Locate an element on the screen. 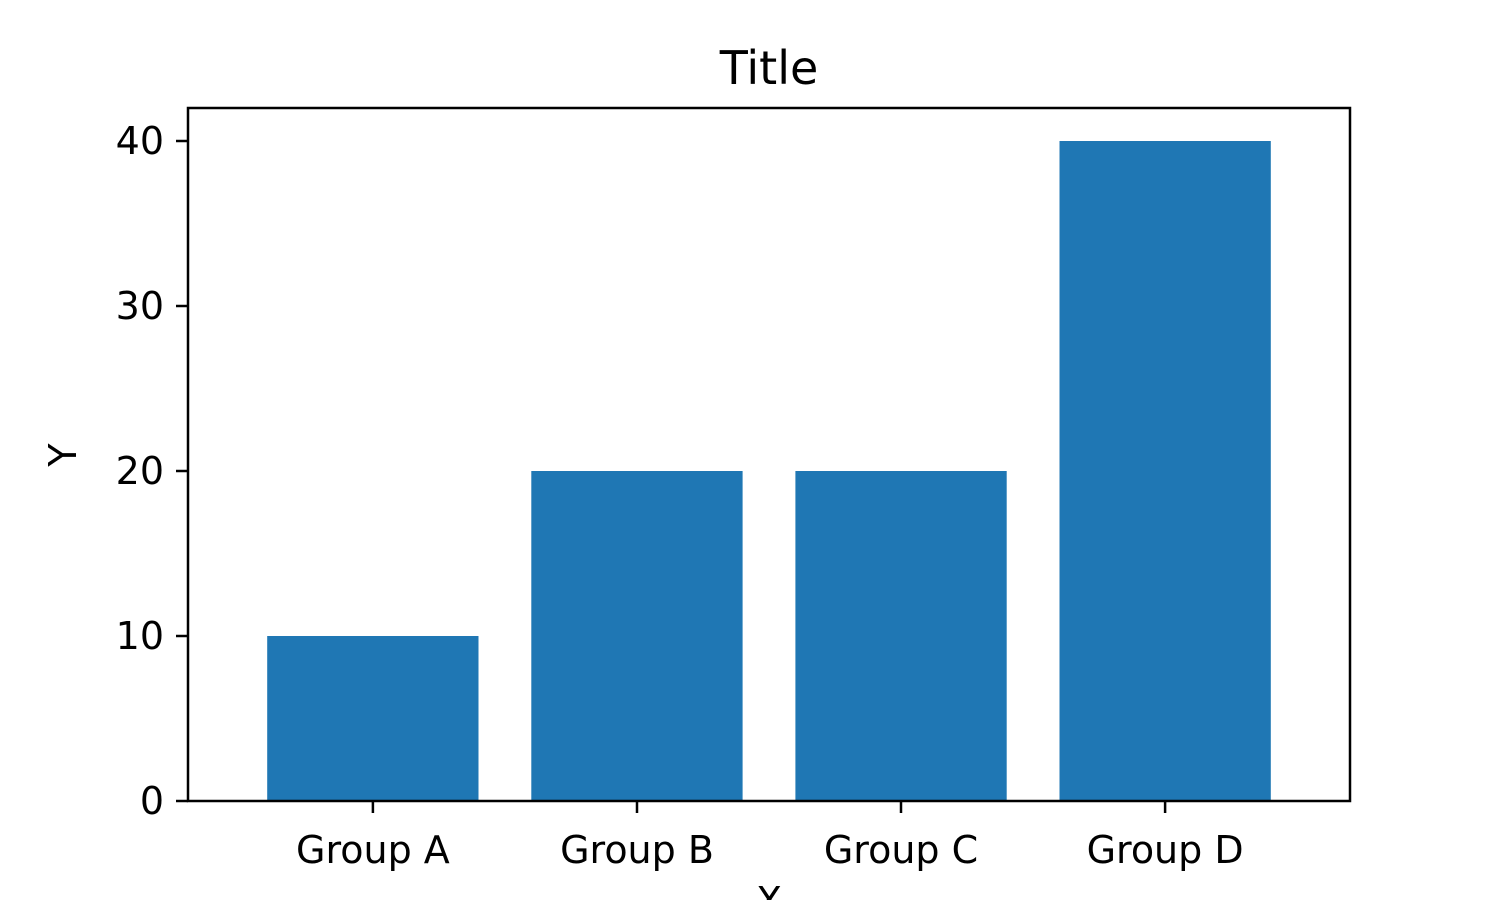  x-axis-label: X is located at coordinates (769, 889).